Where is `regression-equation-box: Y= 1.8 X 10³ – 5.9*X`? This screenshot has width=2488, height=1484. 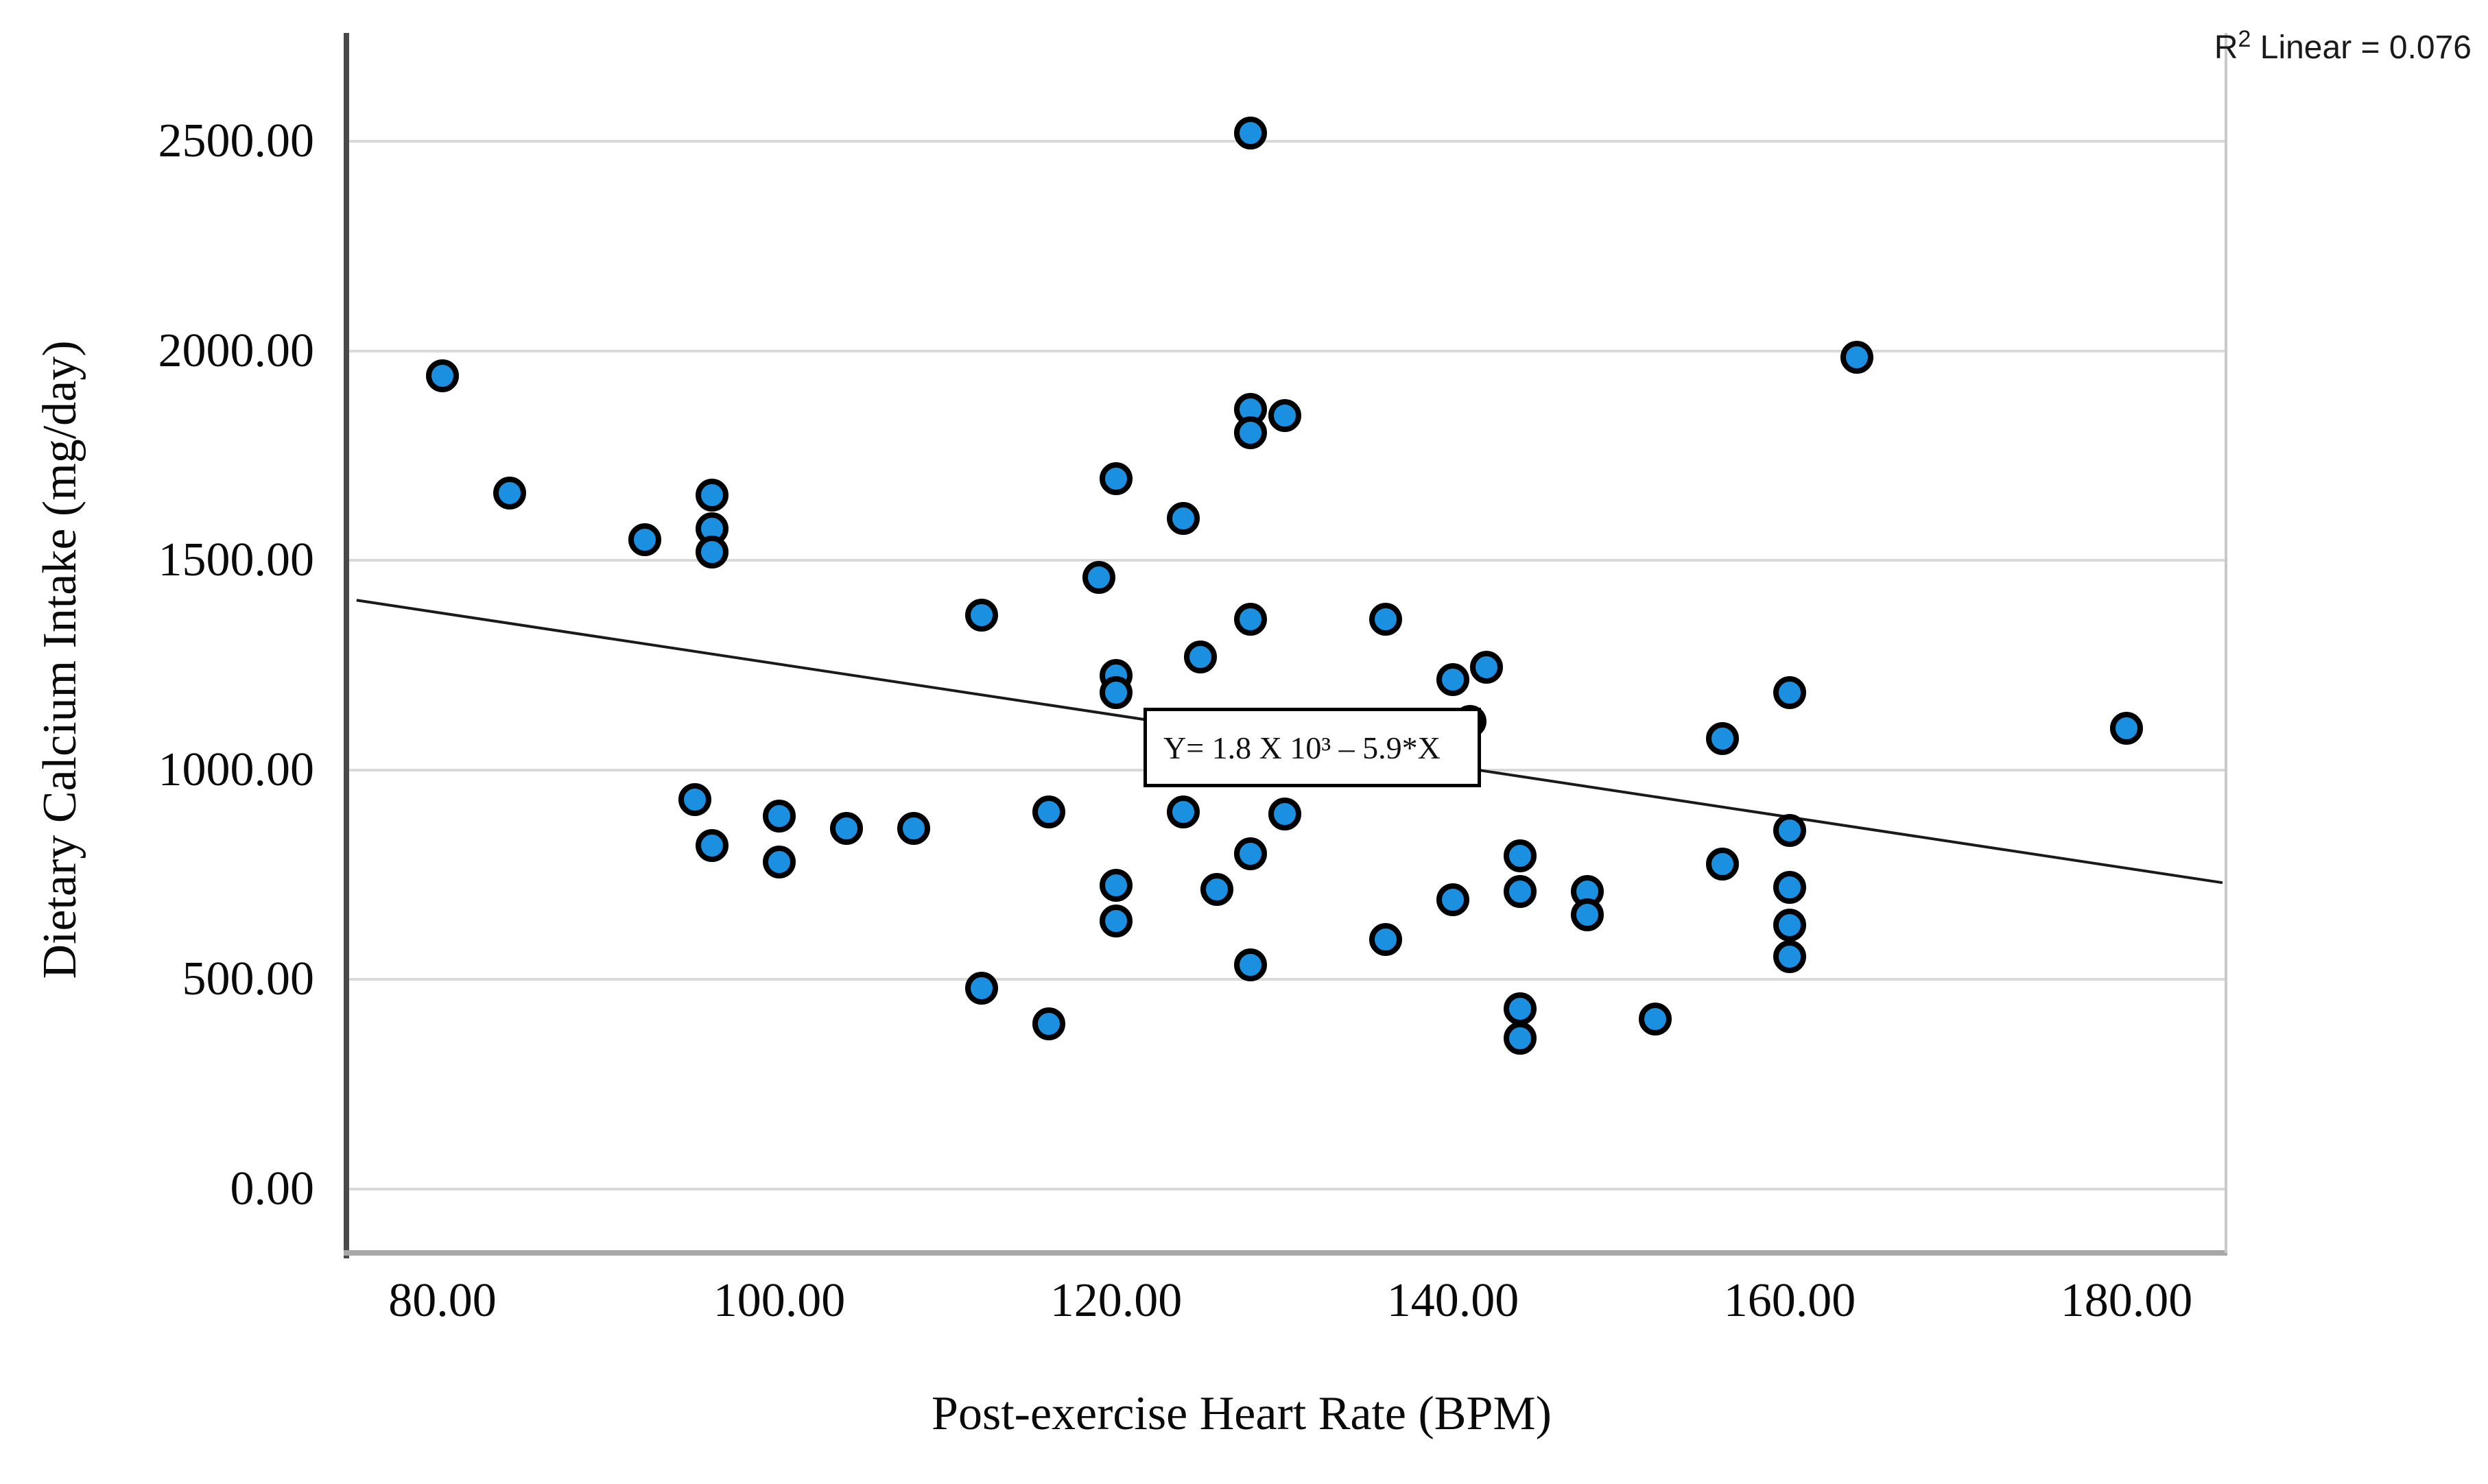 regression-equation-box: Y= 1.8 X 10³ – 5.9*X is located at coordinates (1312, 748).